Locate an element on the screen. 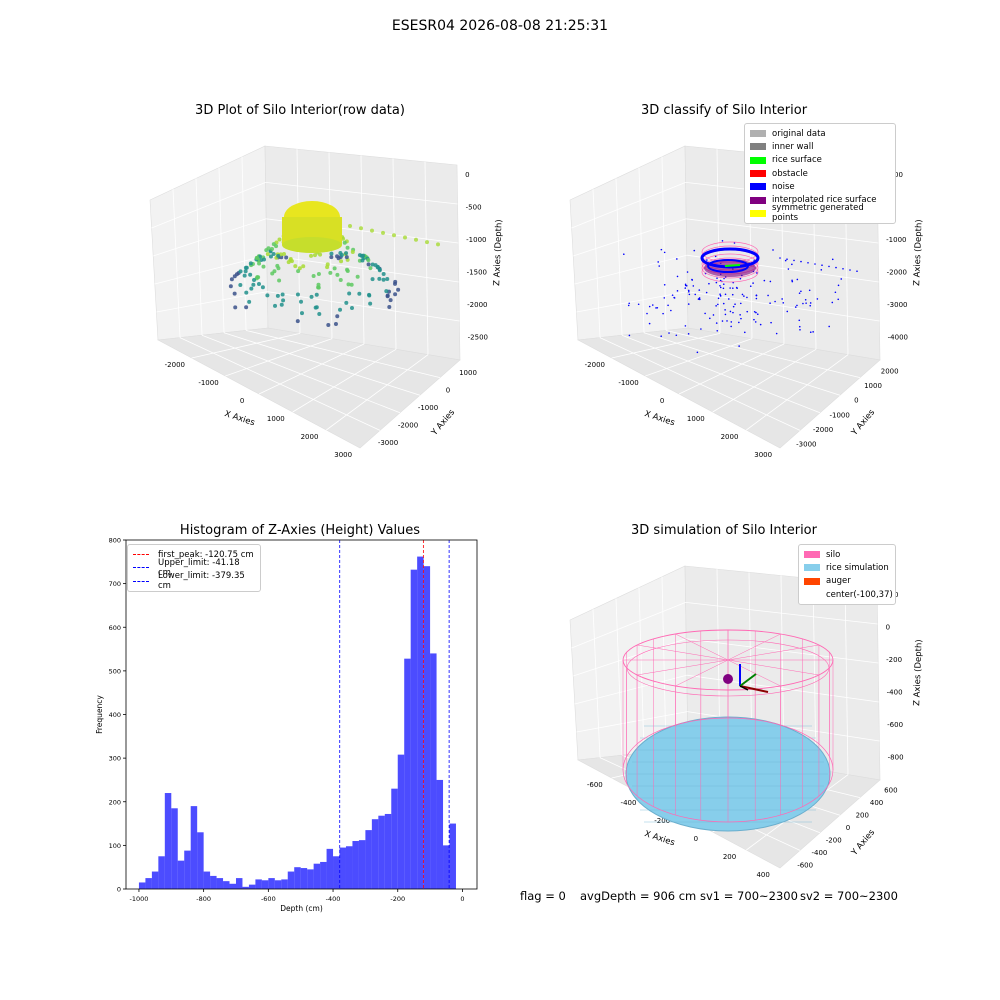 The height and width of the screenshot is (1000, 1000). x-axis-label: X Axies is located at coordinates (239, 418).